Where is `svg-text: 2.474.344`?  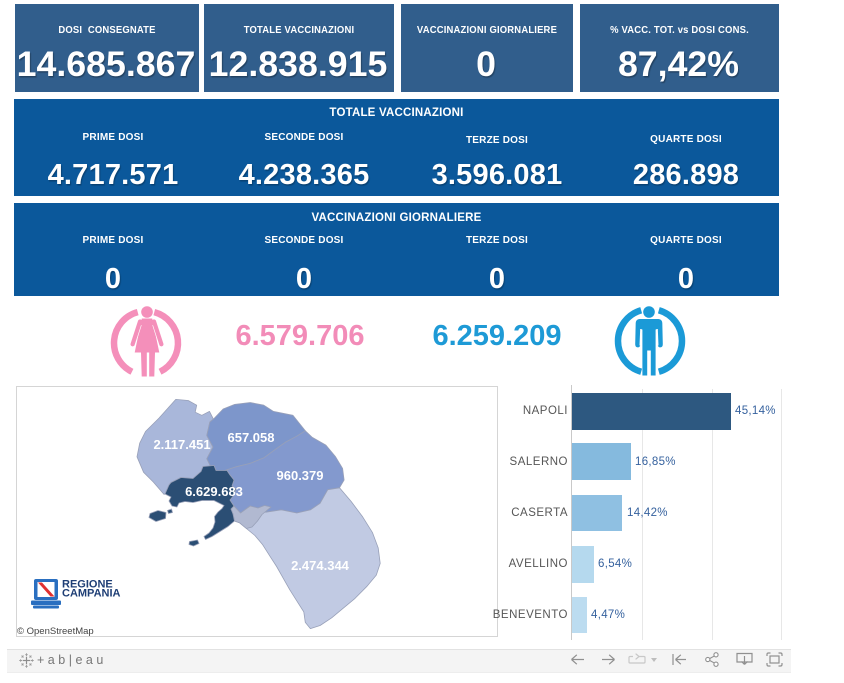
svg-text: 2.474.344 is located at coordinates (320, 565).